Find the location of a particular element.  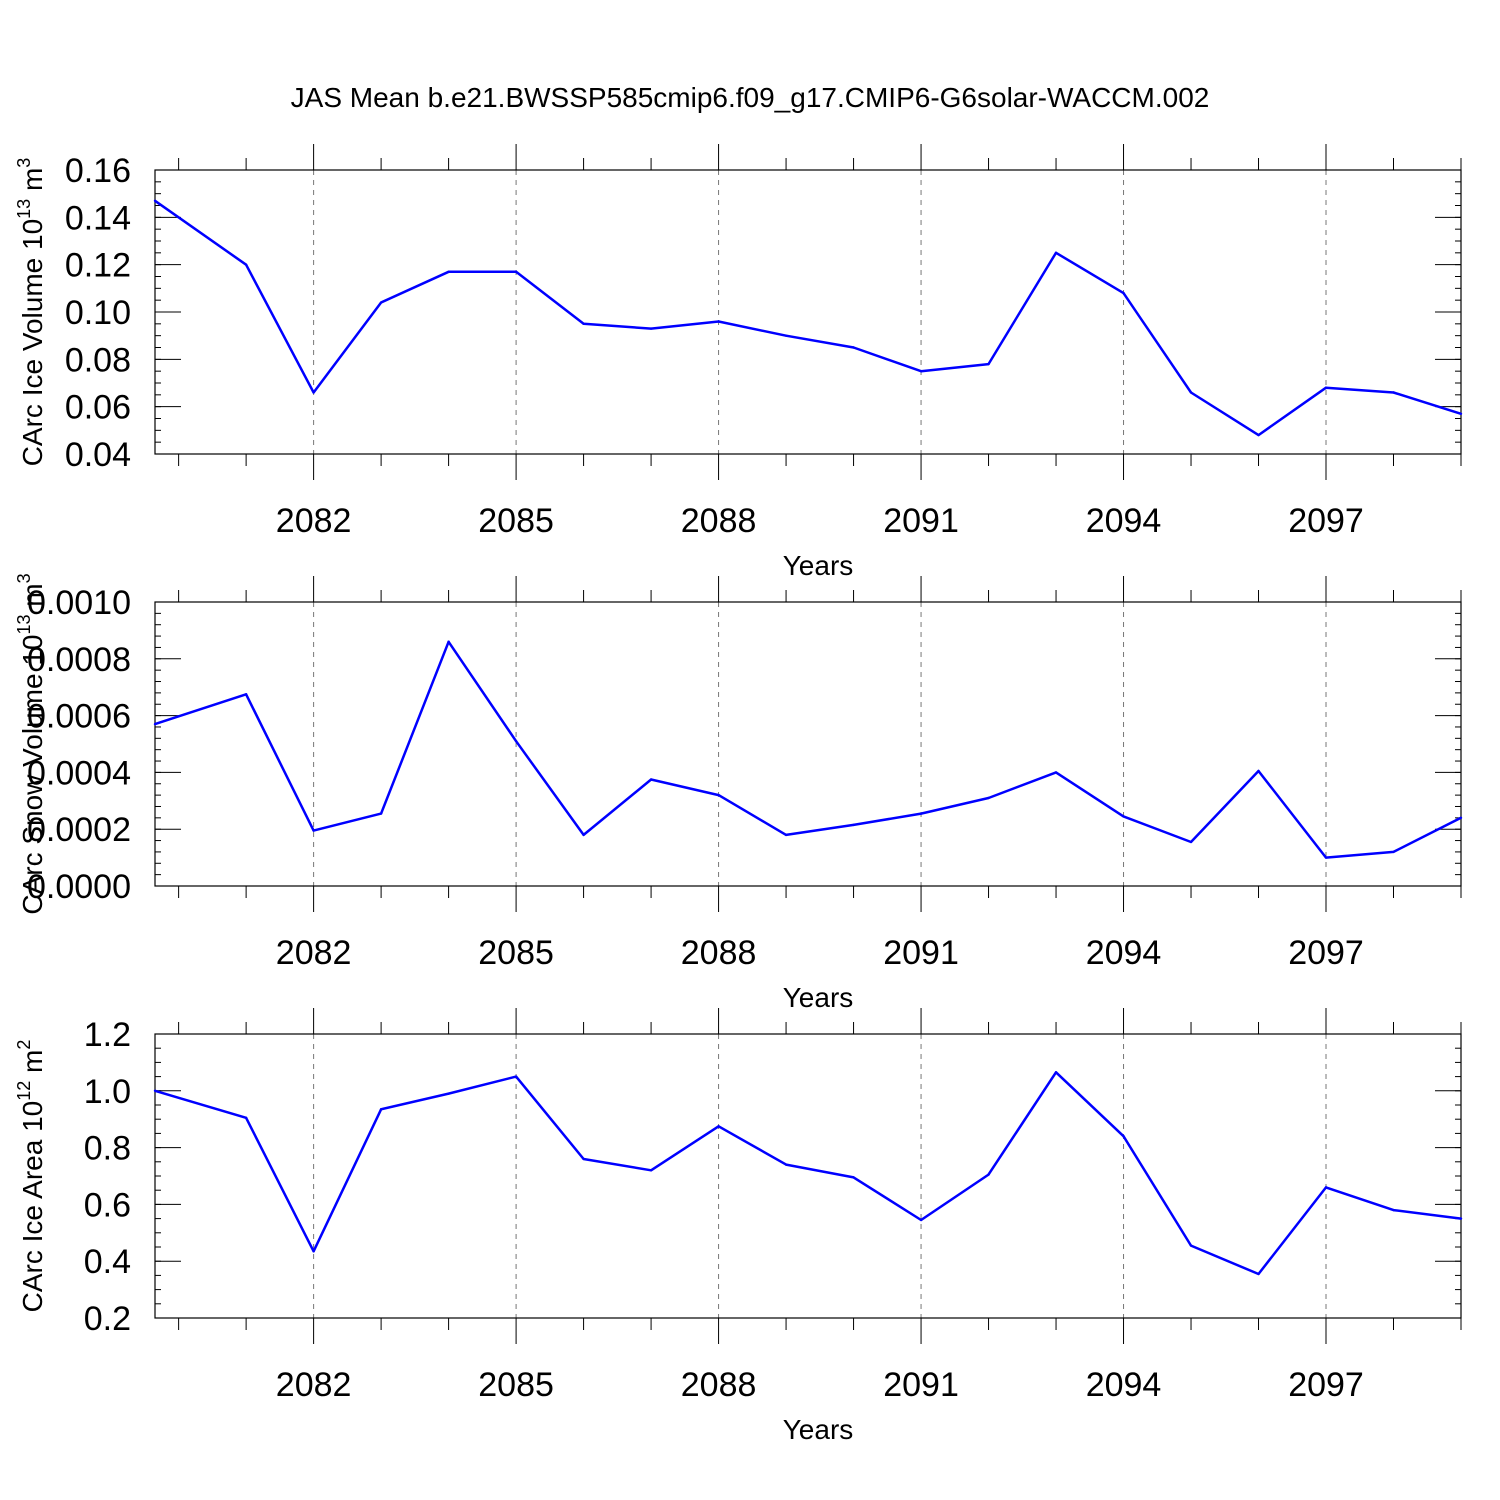

y-axis-label-exponent: 13 is located at coordinates (24, 209).